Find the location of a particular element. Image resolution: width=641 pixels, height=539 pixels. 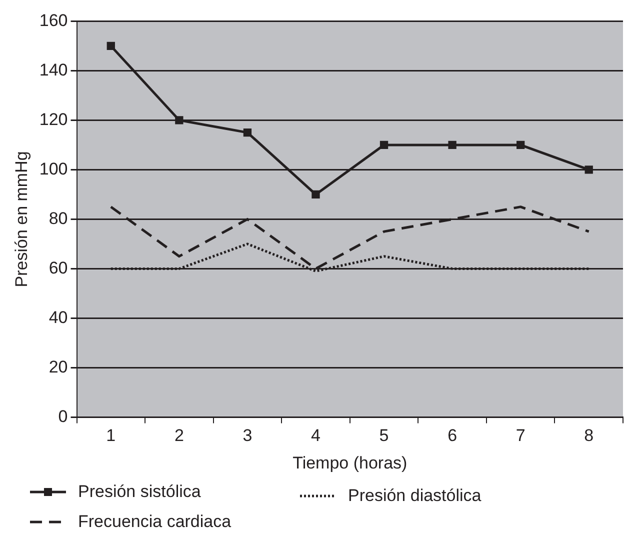

x-tick-label: 6 is located at coordinates (453, 436).